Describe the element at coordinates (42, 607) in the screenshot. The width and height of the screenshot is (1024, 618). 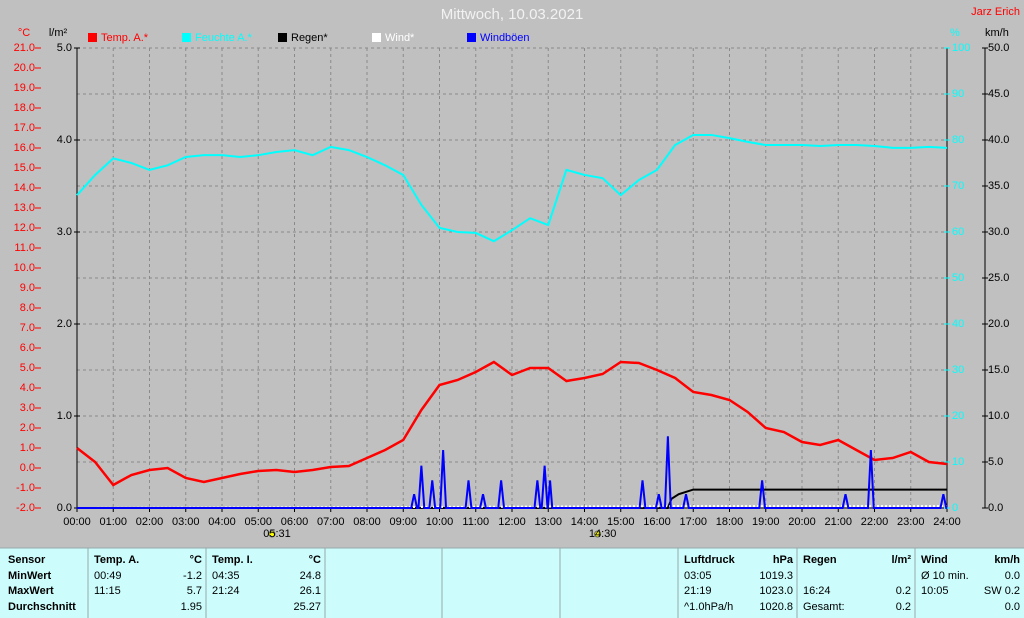
I see `row-label: Durchschnitt` at that location.